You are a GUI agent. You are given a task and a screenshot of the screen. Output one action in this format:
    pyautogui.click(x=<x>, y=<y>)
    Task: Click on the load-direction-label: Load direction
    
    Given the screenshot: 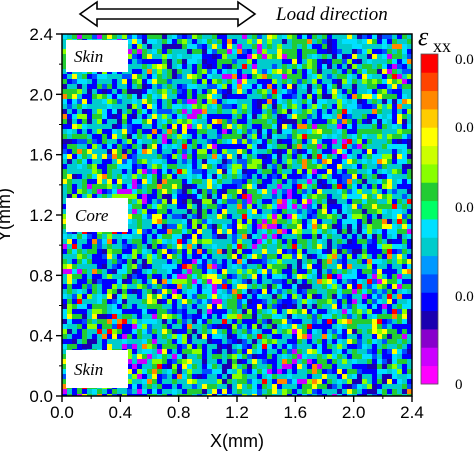 What is the action you would take?
    pyautogui.click(x=331, y=14)
    